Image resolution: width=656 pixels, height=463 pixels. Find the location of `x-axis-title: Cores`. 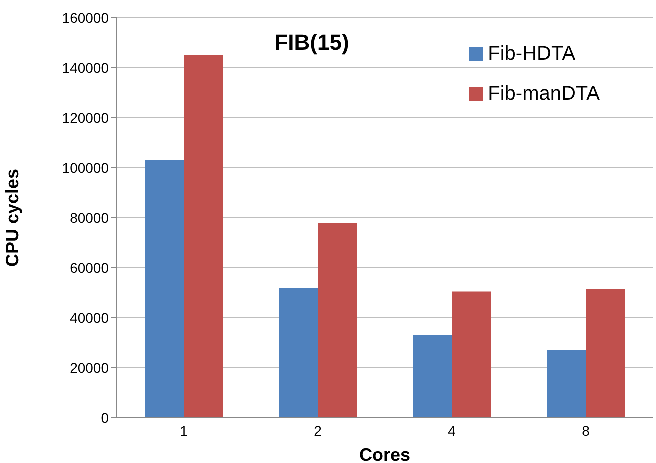

x-axis-title: Cores is located at coordinates (385, 454).